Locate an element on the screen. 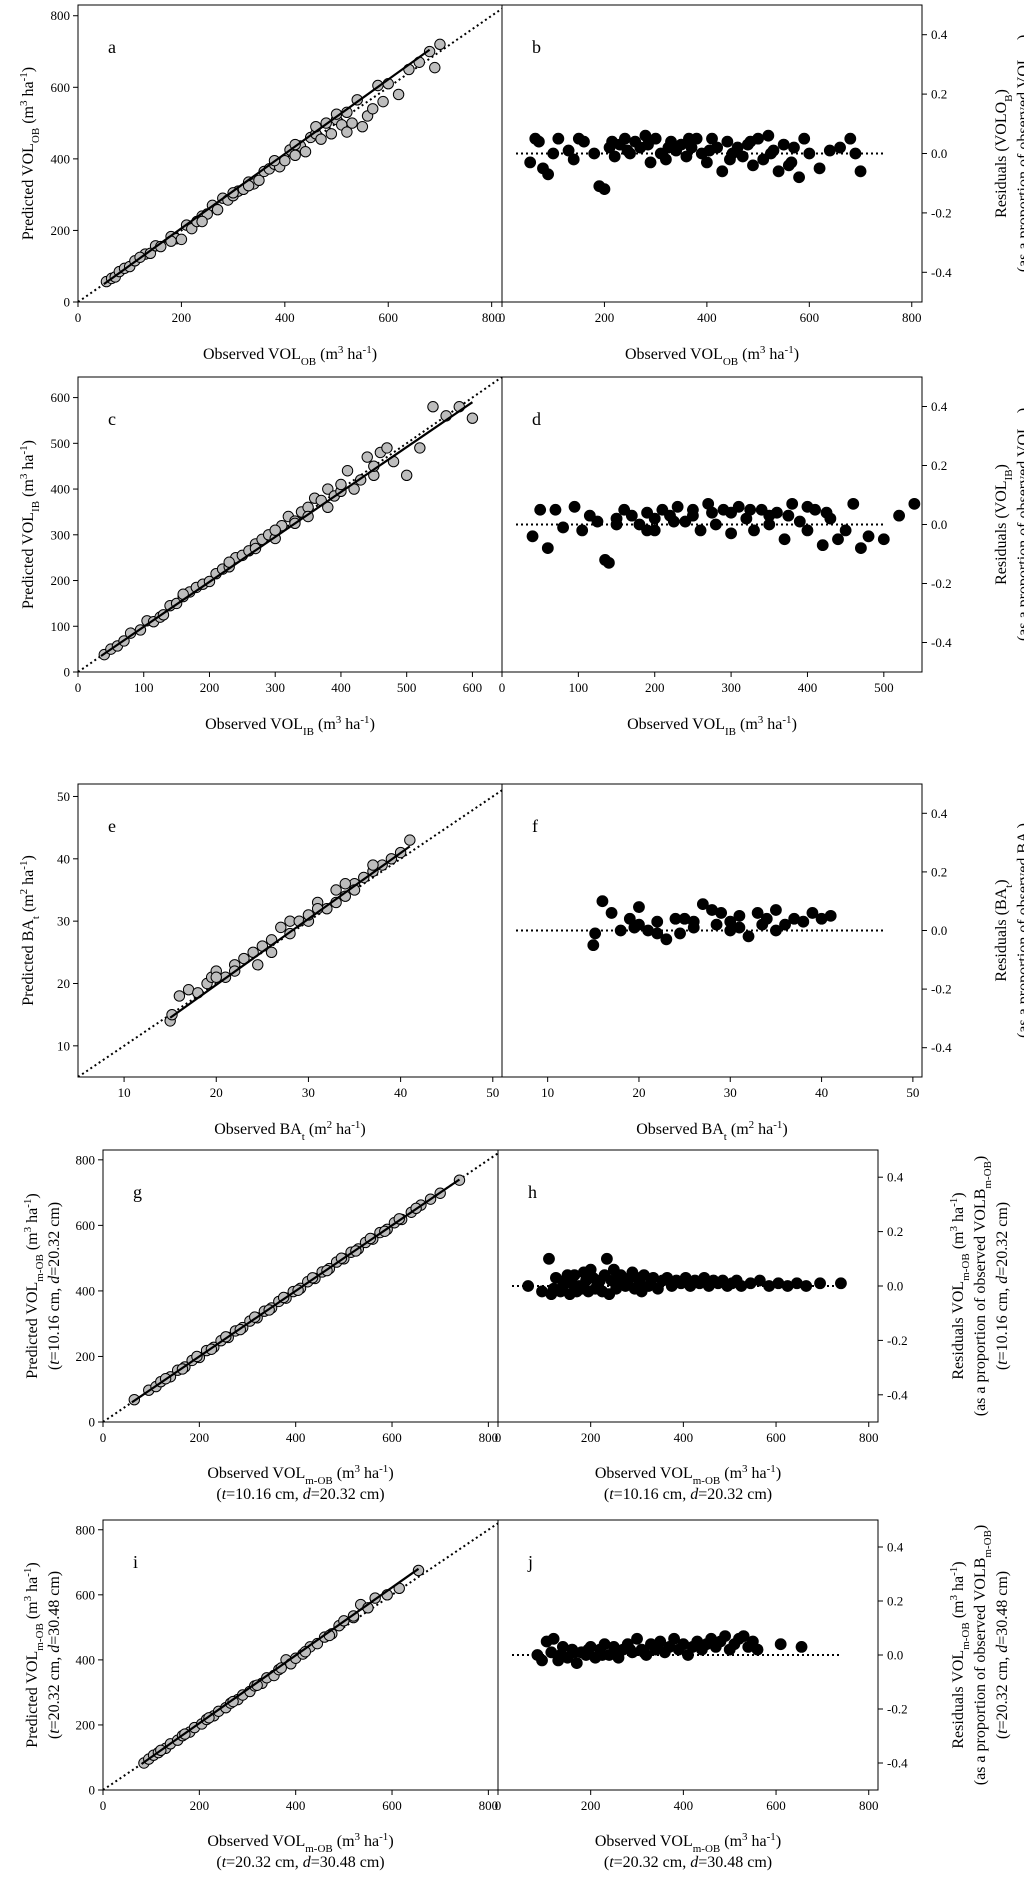 The height and width of the screenshot is (1881, 1024). y-axis-label: Predicted VOLOB (m3 ha-1) is located at coordinates (30, 153).